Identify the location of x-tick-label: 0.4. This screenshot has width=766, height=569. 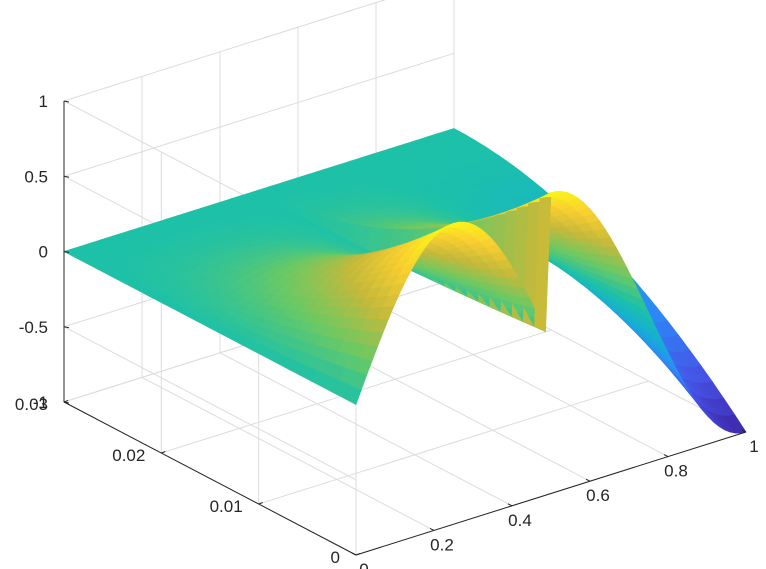
(520, 520).